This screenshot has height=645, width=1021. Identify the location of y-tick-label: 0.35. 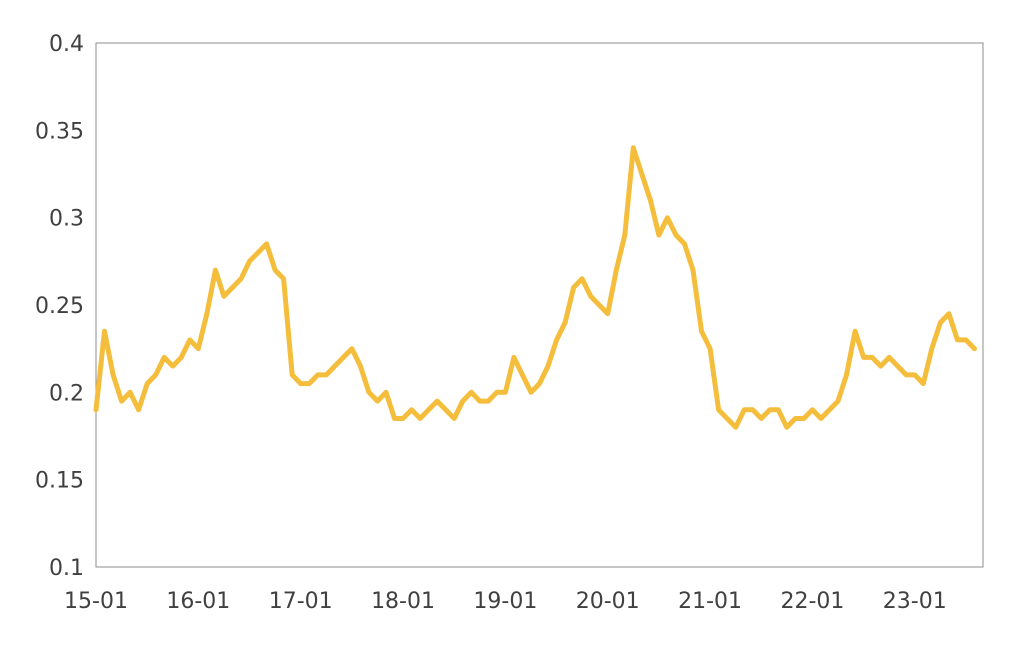
(59, 131).